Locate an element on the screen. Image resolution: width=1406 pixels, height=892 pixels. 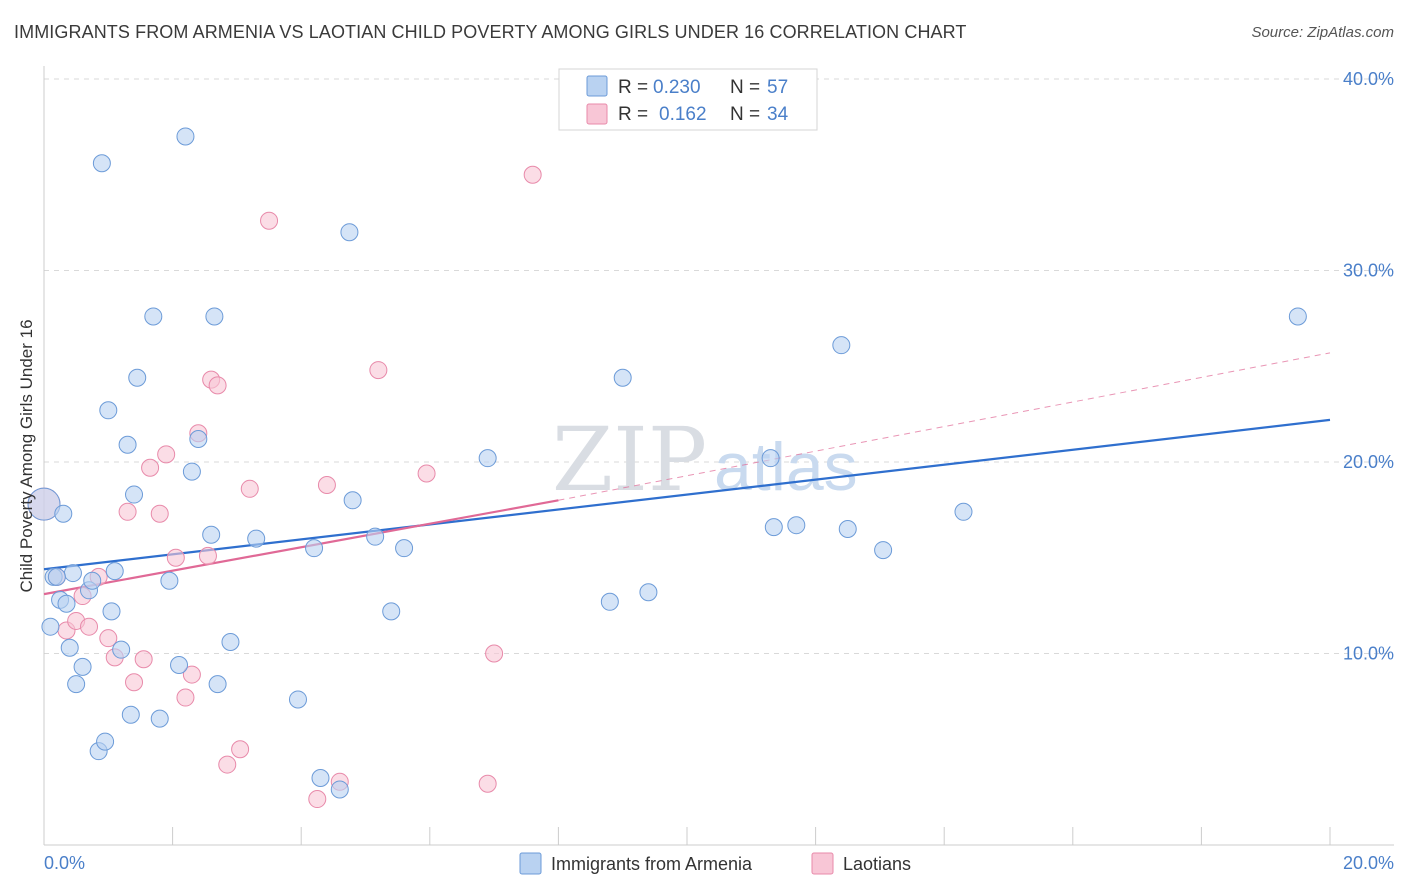
legend-r-value-laotians: 0.162 is located at coordinates (683, 114).